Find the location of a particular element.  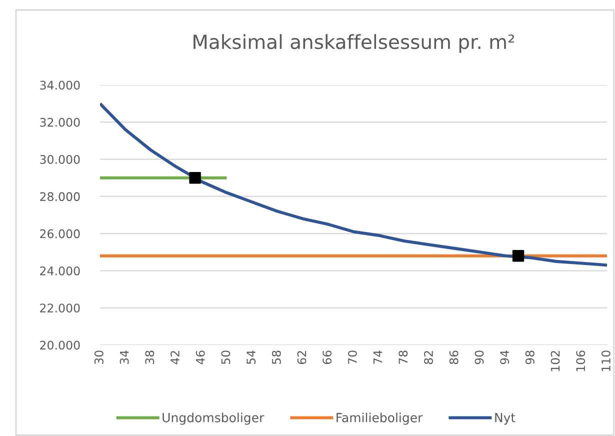

x-tick-label: 106 is located at coordinates (581, 361).